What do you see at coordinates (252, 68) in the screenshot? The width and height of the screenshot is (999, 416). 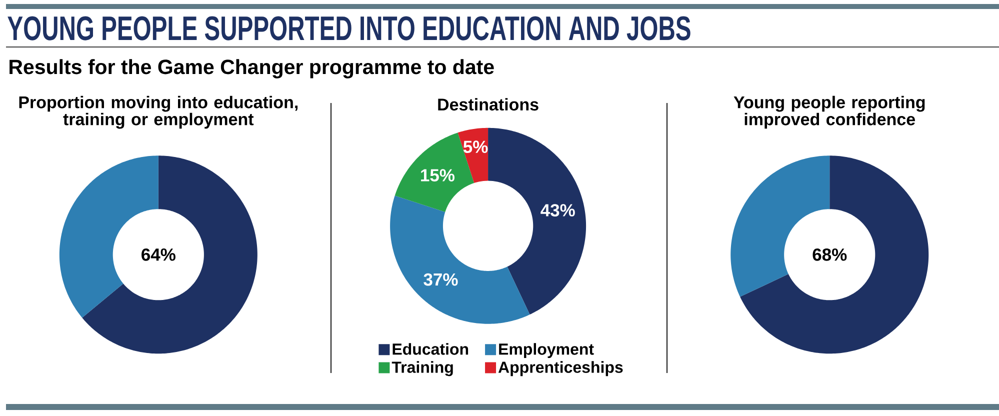 I see `text: Results for the Game Changer programme to date` at bounding box center [252, 68].